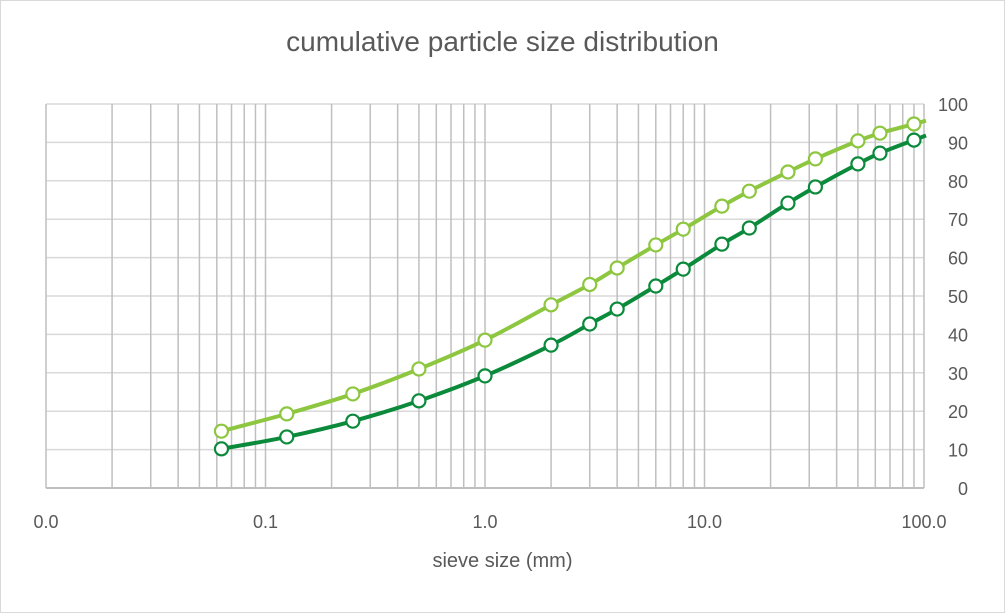  What do you see at coordinates (265, 522) in the screenshot?
I see `x-tick-label: 0.1` at bounding box center [265, 522].